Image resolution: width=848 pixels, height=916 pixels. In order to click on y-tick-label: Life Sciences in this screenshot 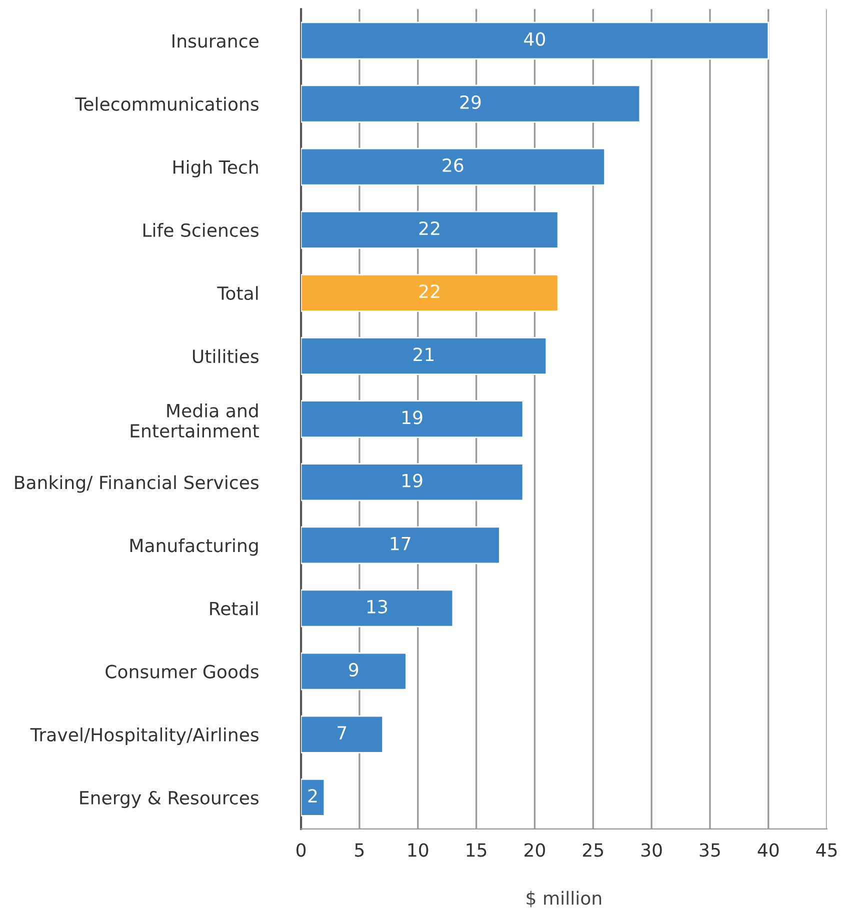, I will do `click(200, 230)`.